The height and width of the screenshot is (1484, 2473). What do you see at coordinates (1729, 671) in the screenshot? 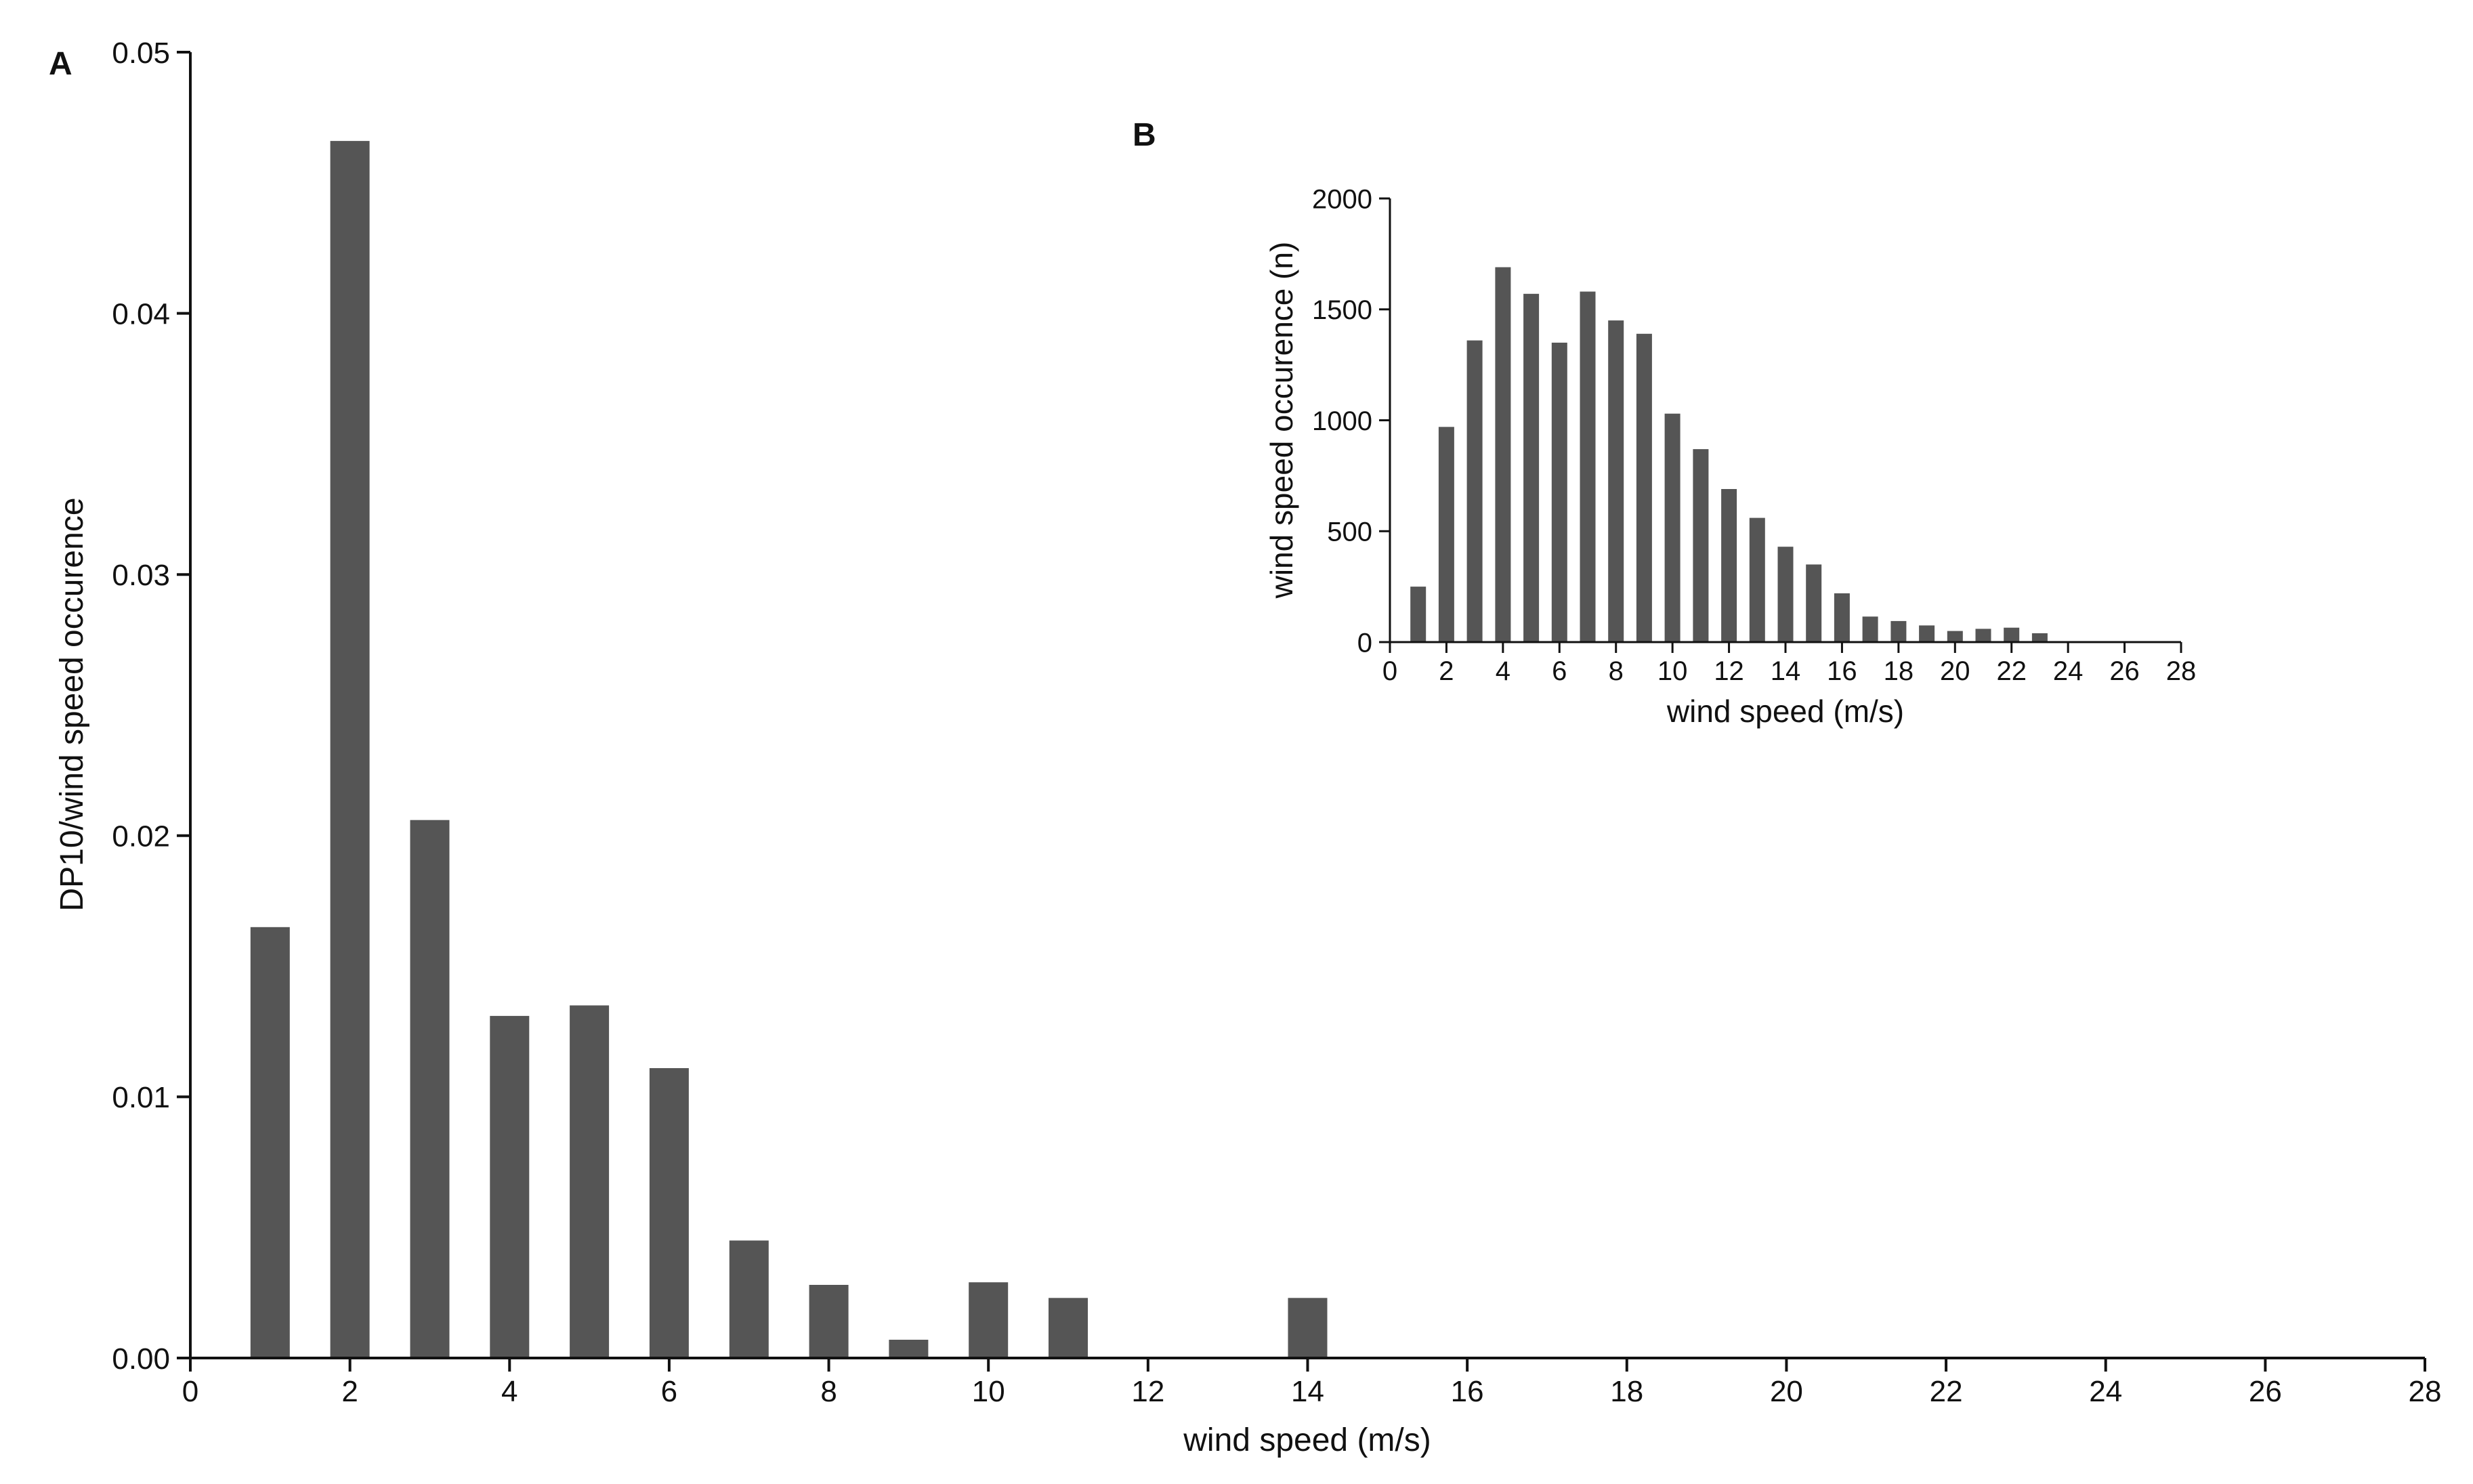
I see `panel-b-x-tick-label-12: 12` at bounding box center [1729, 671].